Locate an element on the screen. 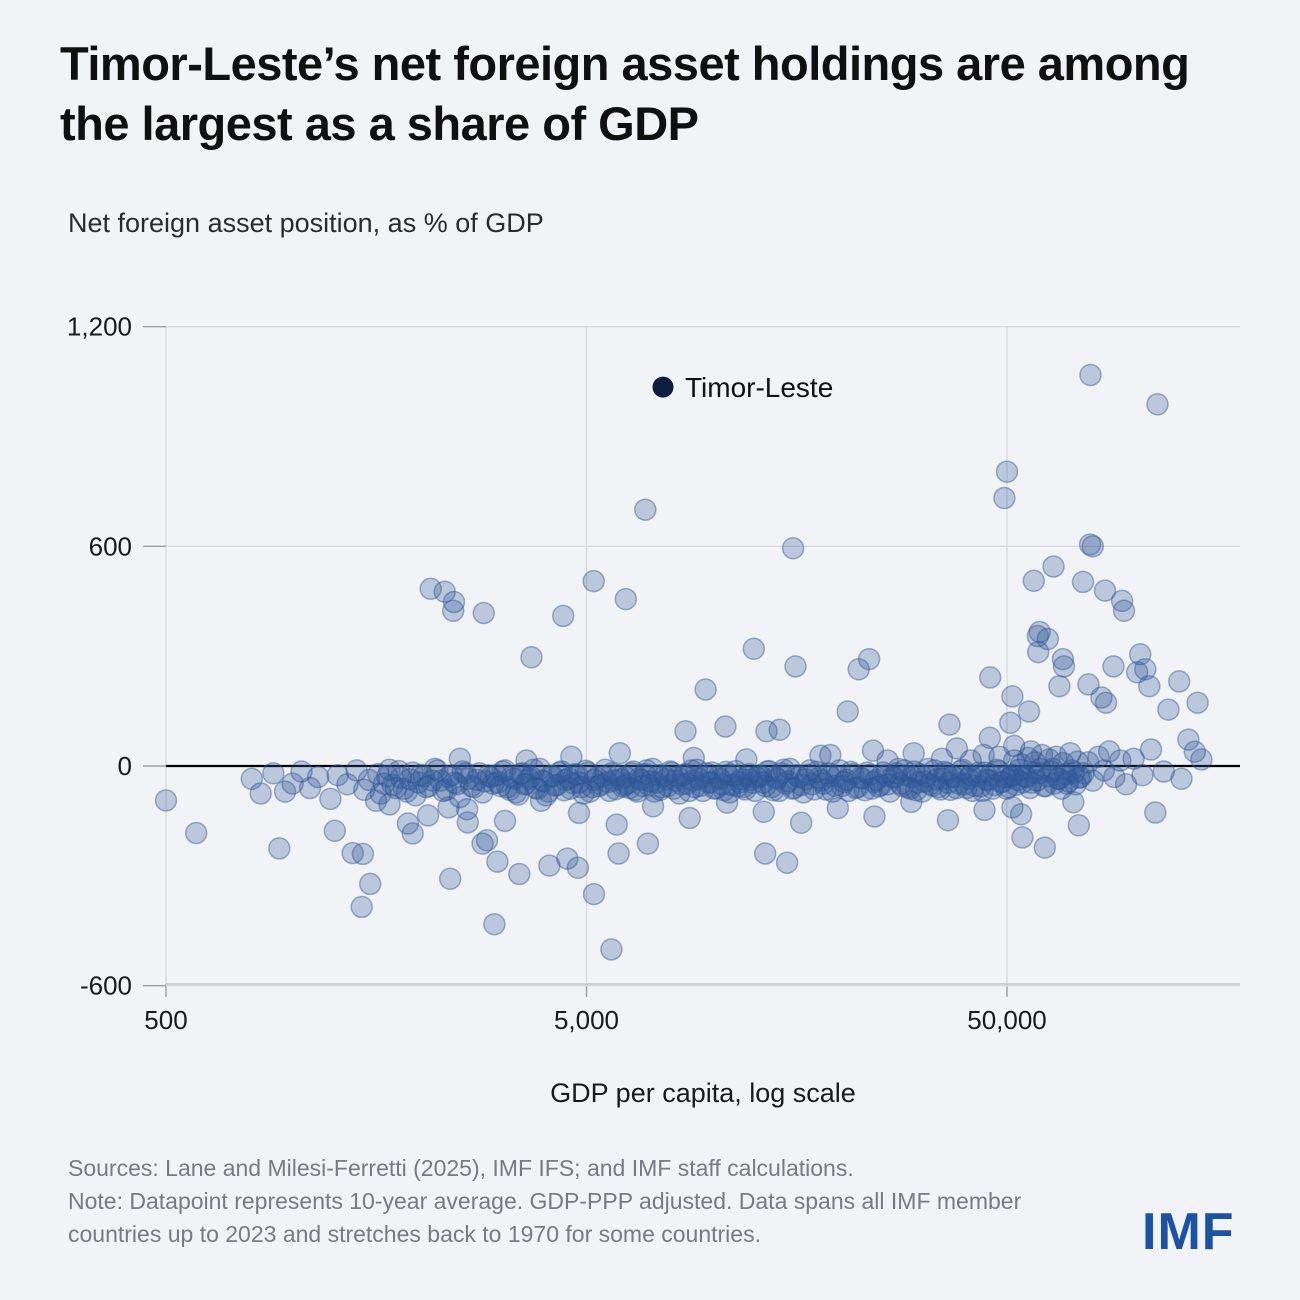  timor-leste-point is located at coordinates (663, 387).